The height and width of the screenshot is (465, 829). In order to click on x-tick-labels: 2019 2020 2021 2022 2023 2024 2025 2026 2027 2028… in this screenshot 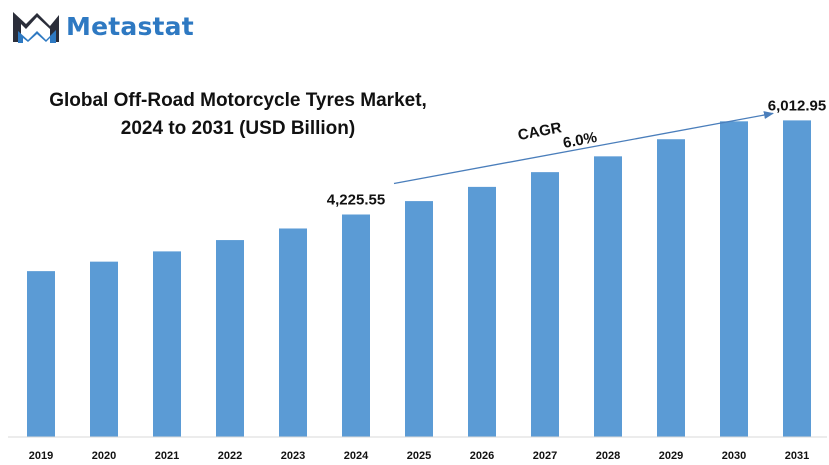, I will do `click(419, 456)`.